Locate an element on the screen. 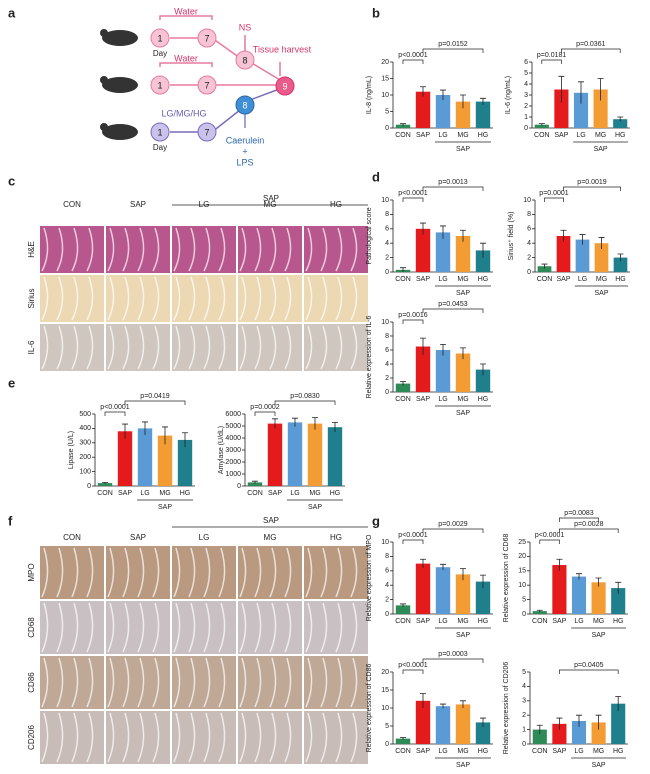 The width and height of the screenshot is (650, 774). p-value: p=0.0019 is located at coordinates (591, 182).